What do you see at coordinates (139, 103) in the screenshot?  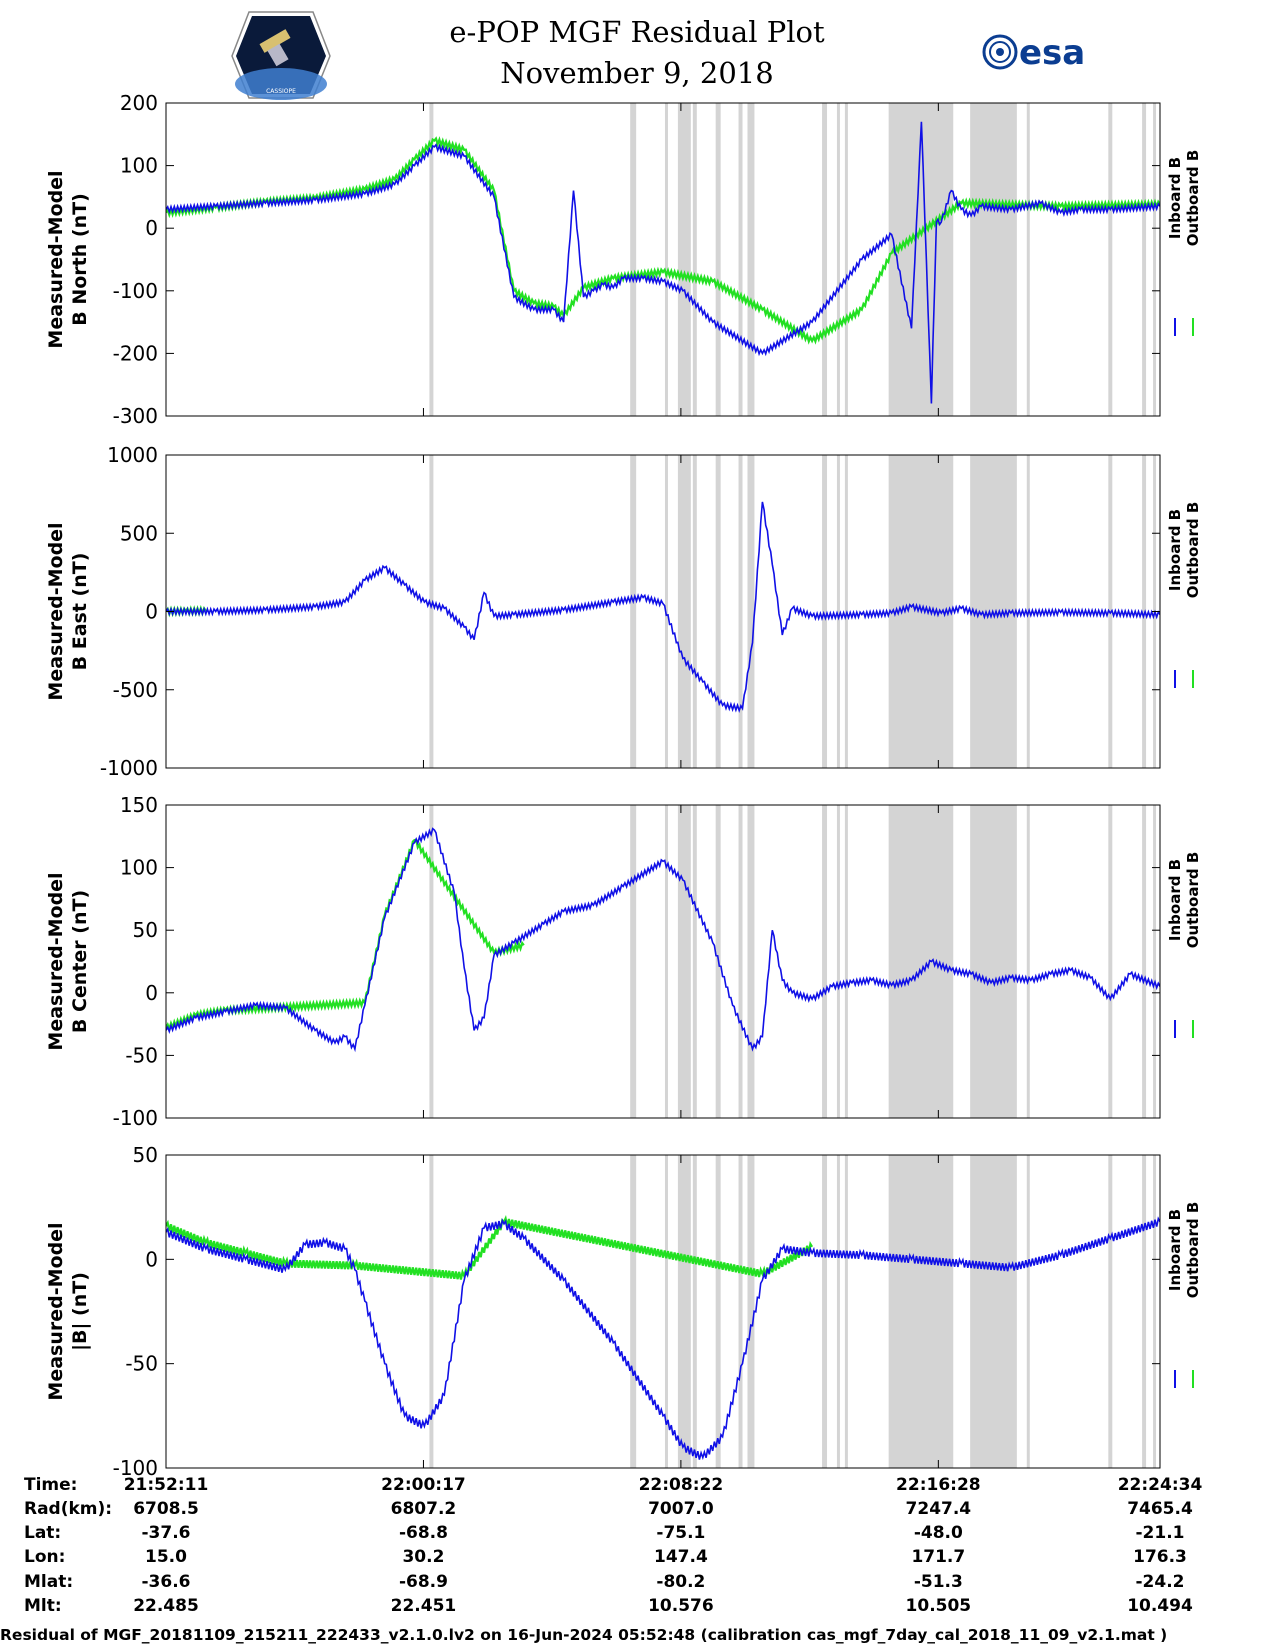 I see `y-tick-label: 200` at bounding box center [139, 103].